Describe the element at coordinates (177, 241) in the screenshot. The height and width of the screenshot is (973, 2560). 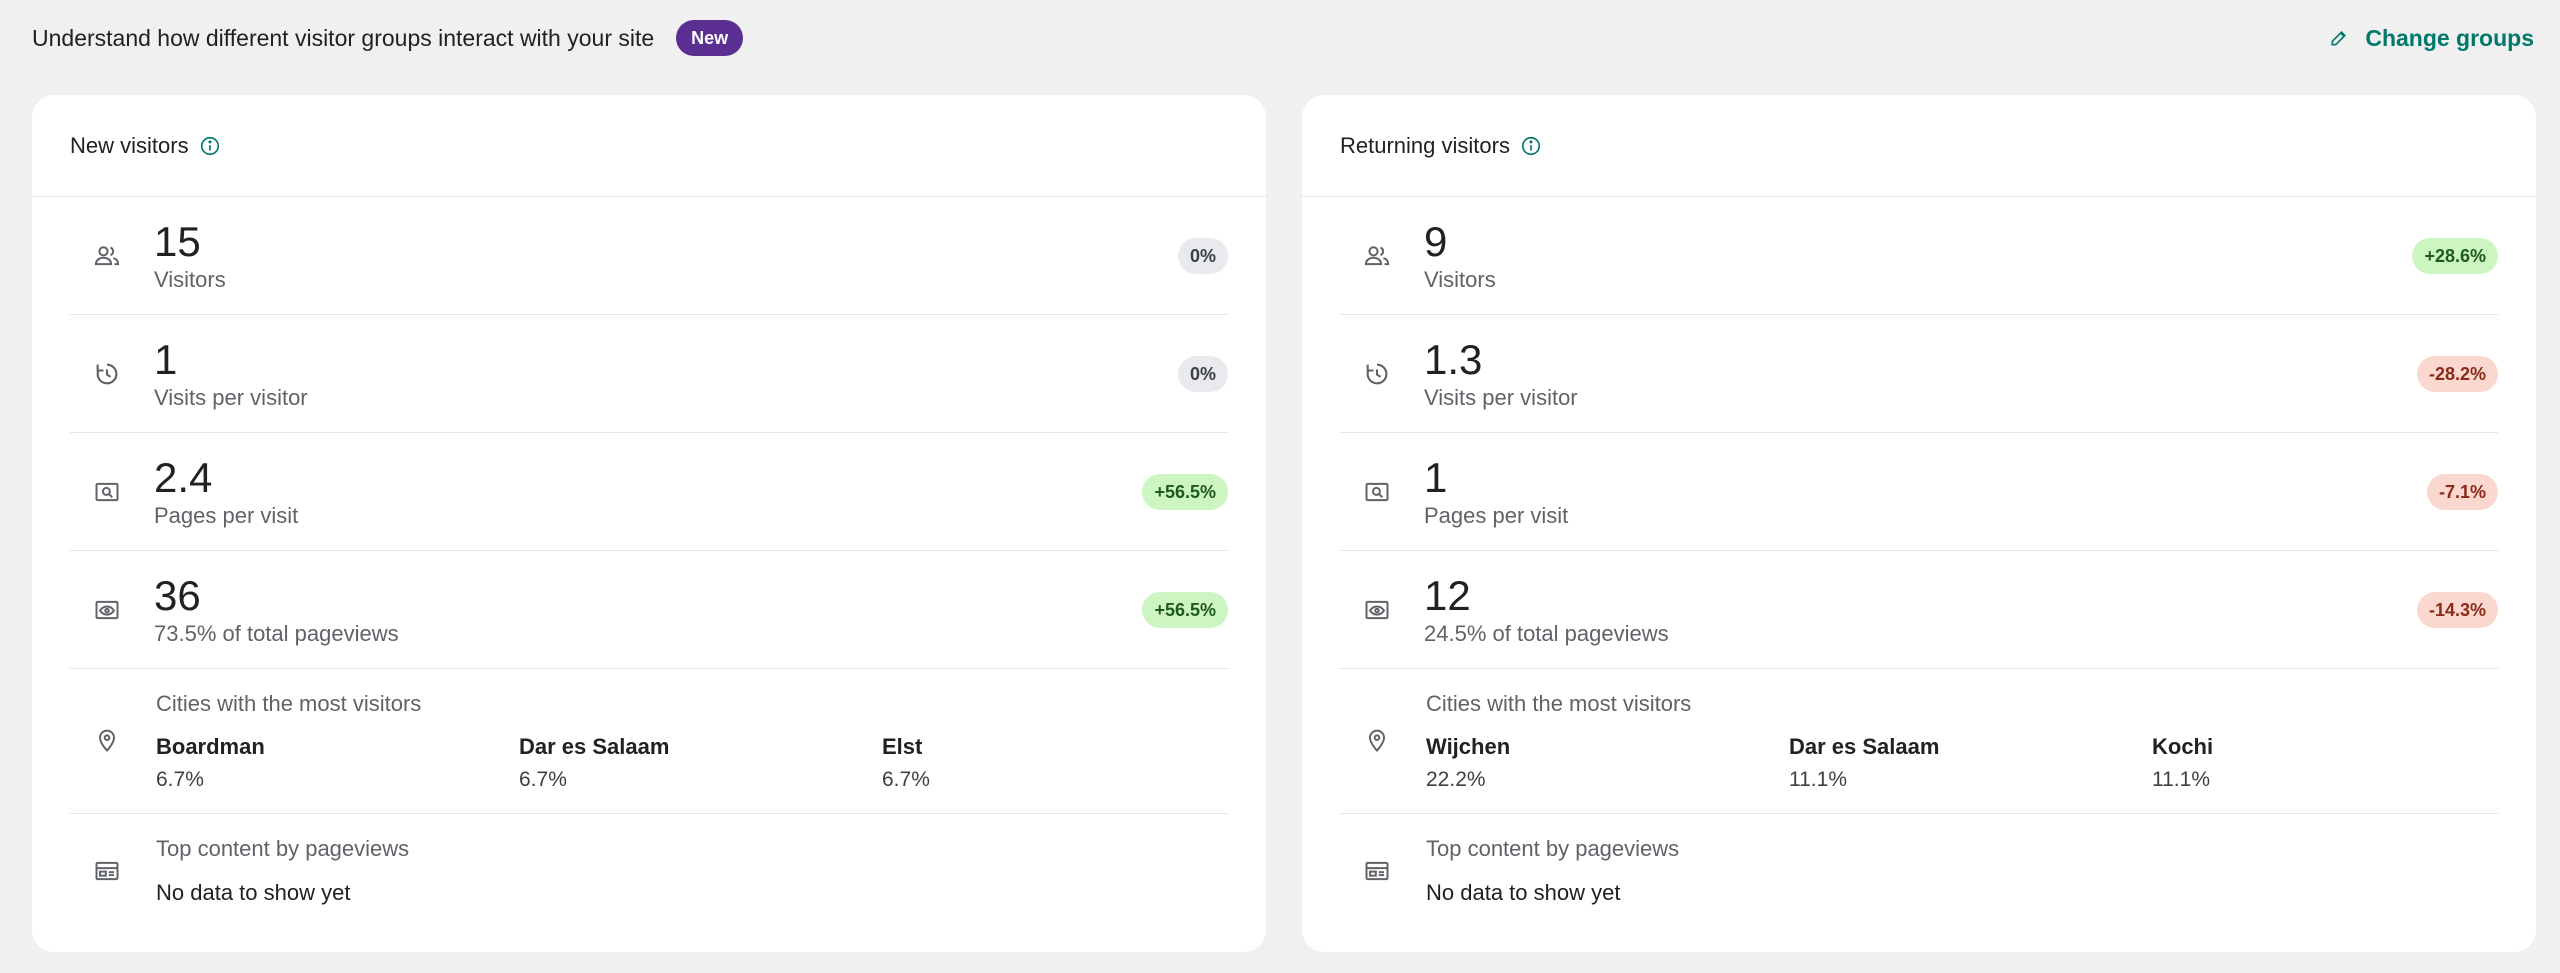
I see `metric-value: 15` at that location.